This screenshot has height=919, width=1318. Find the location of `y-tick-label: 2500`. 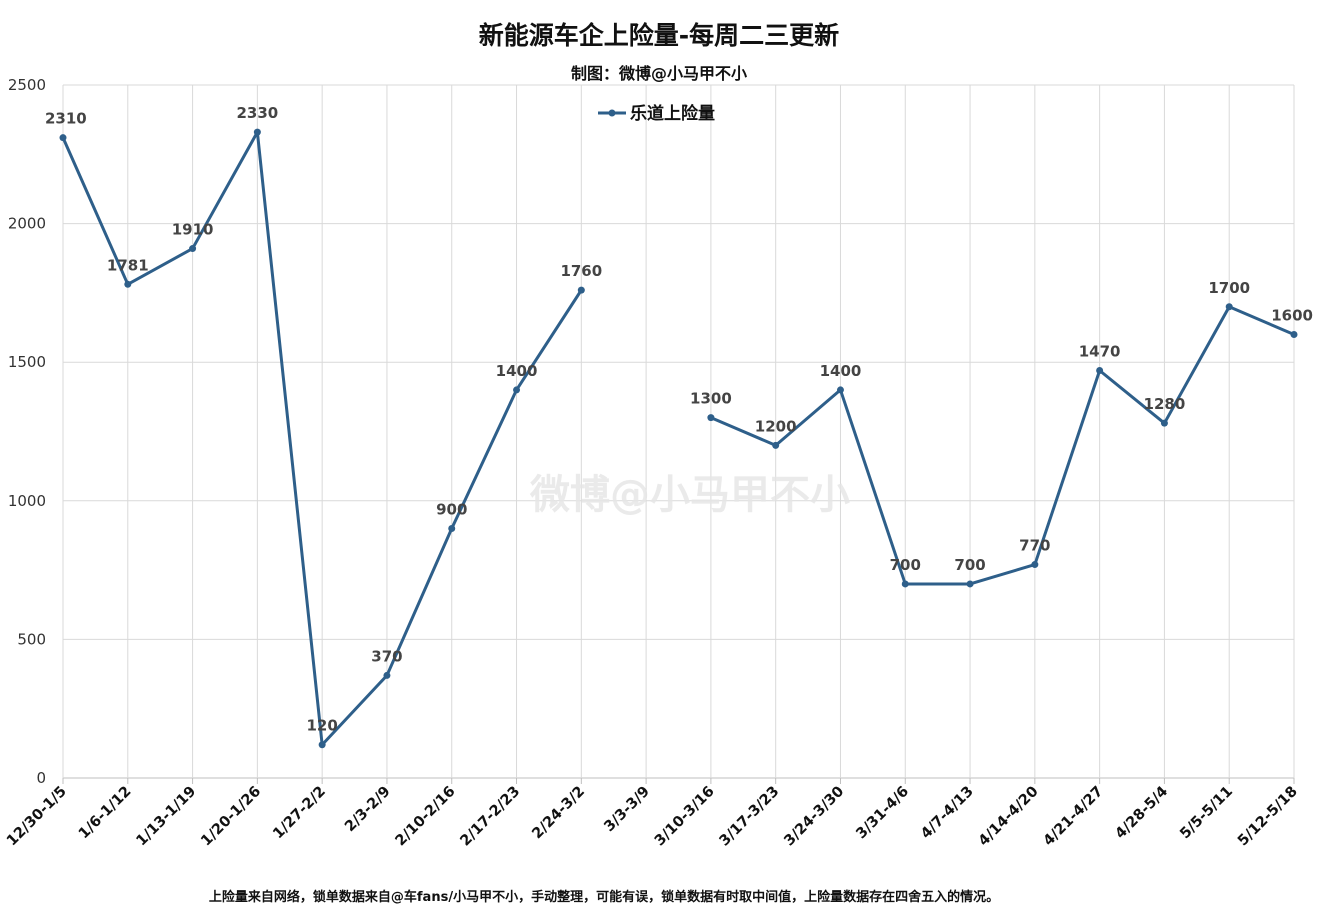

y-tick-label: 2500 is located at coordinates (27, 85).